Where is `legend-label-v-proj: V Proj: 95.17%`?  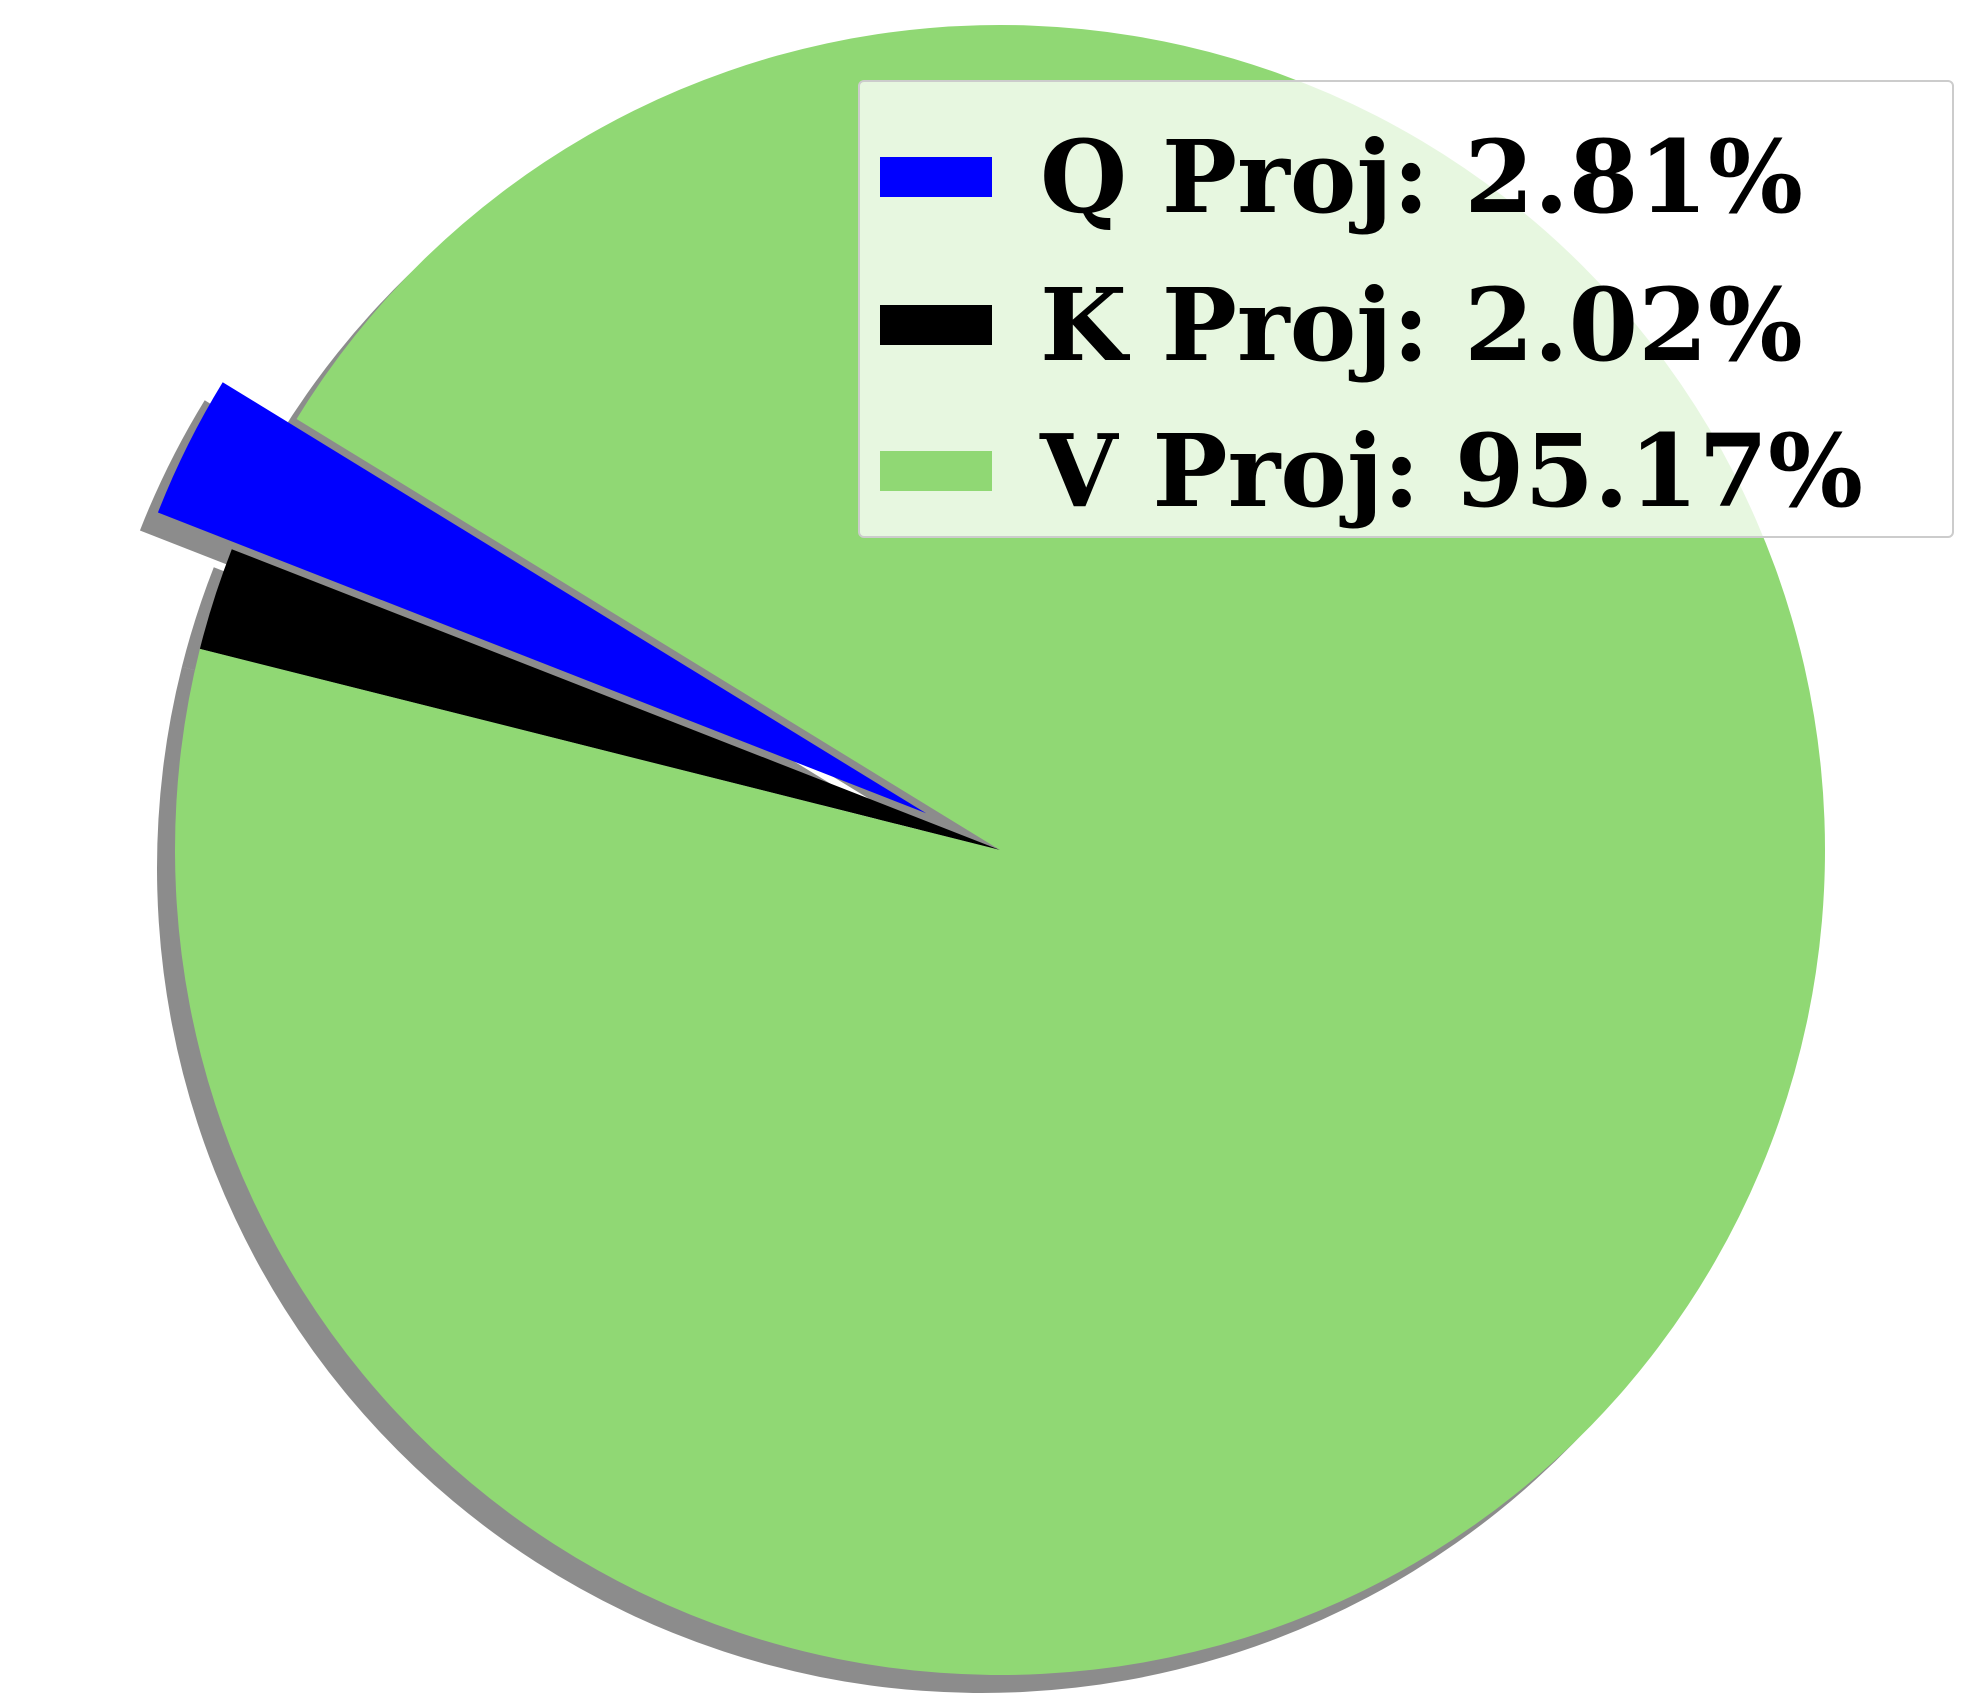 legend-label-v-proj: V Proj: 95.17% is located at coordinates (1452, 471).